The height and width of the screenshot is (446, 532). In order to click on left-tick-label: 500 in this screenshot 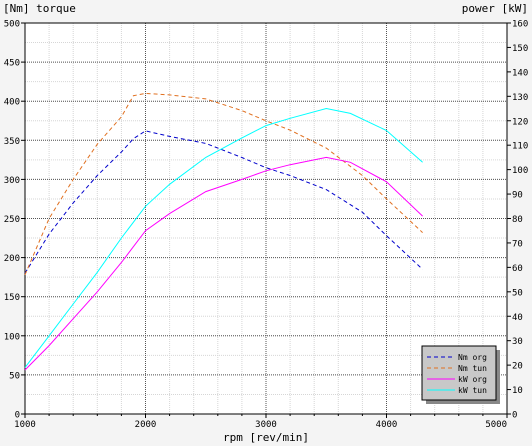, I will do `click(12, 25)`.